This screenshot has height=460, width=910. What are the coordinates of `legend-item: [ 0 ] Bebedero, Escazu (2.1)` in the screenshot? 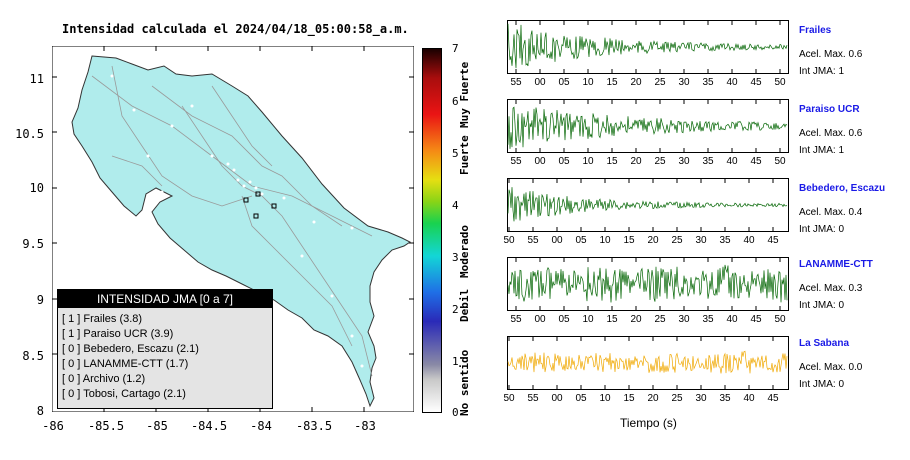 It's located at (130, 349).